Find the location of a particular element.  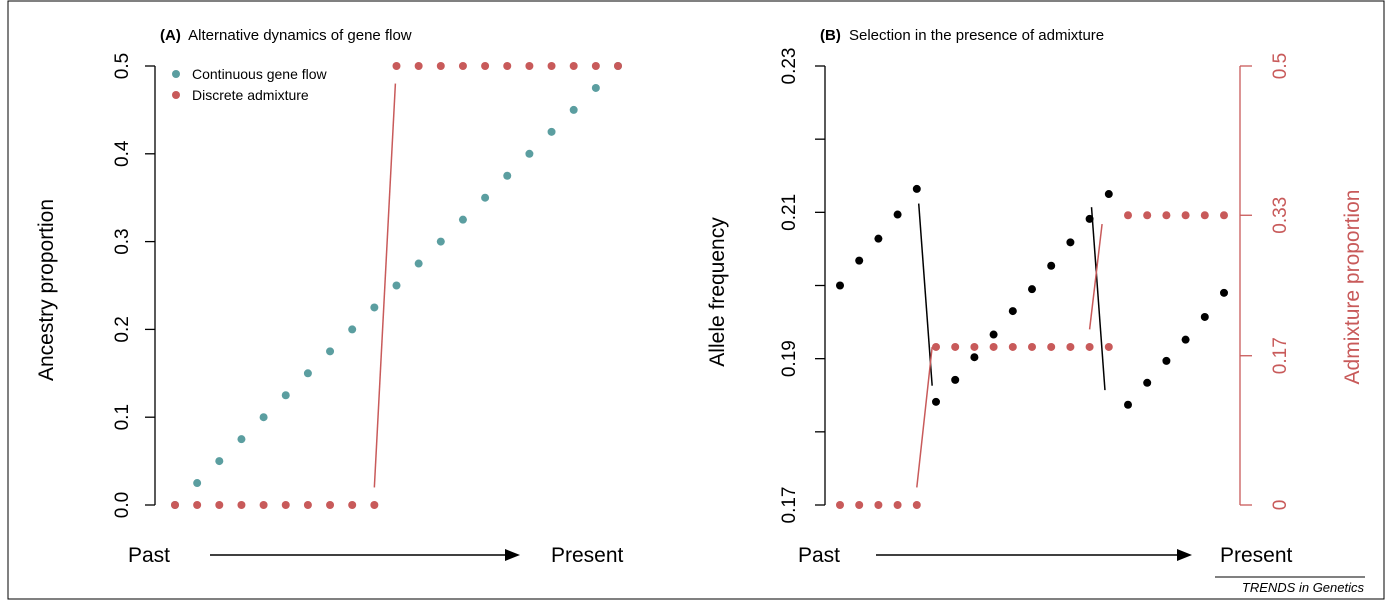

panel-b-left-y-label: Allele frequency is located at coordinates (717, 292).